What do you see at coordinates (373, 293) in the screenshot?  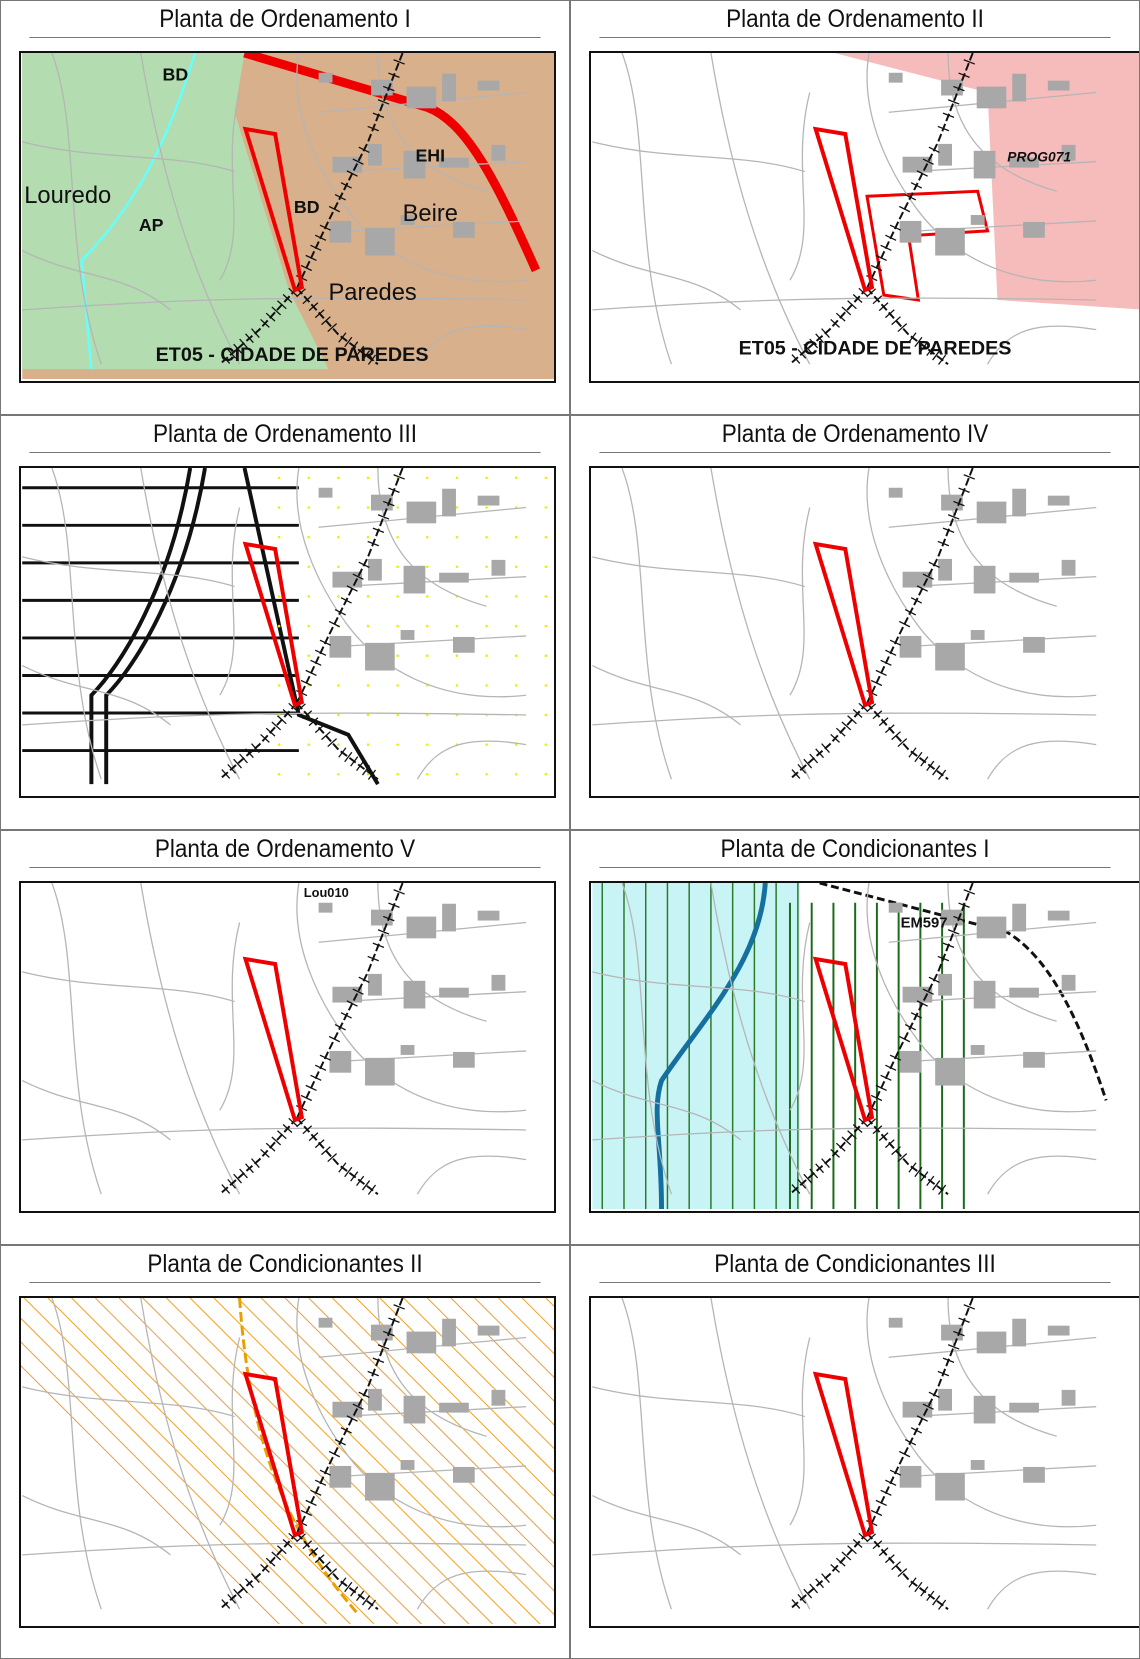 I see `map-label: Paredes` at bounding box center [373, 293].